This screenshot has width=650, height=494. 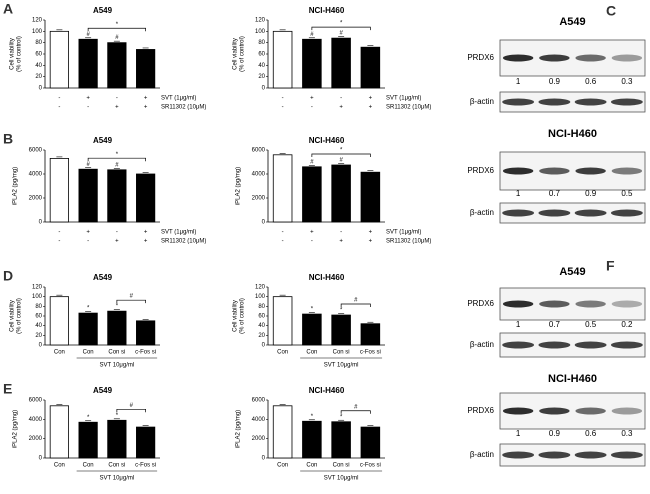 I want to click on y-tick-label: 60, so click(x=261, y=55).